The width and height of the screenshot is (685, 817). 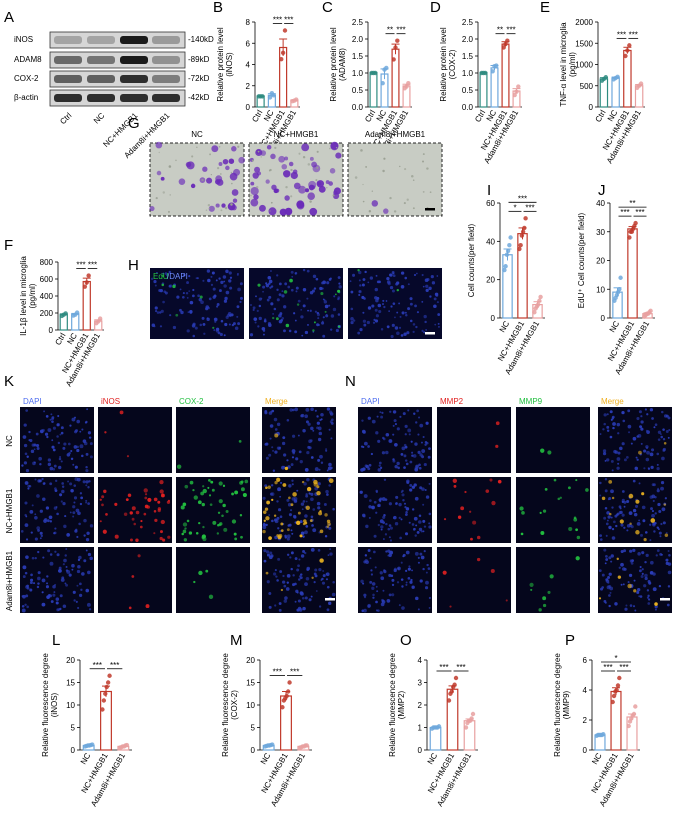 What do you see at coordinates (9, 580) in the screenshot?
I see `row-label: Adam8i+HMGB1` at bounding box center [9, 580].